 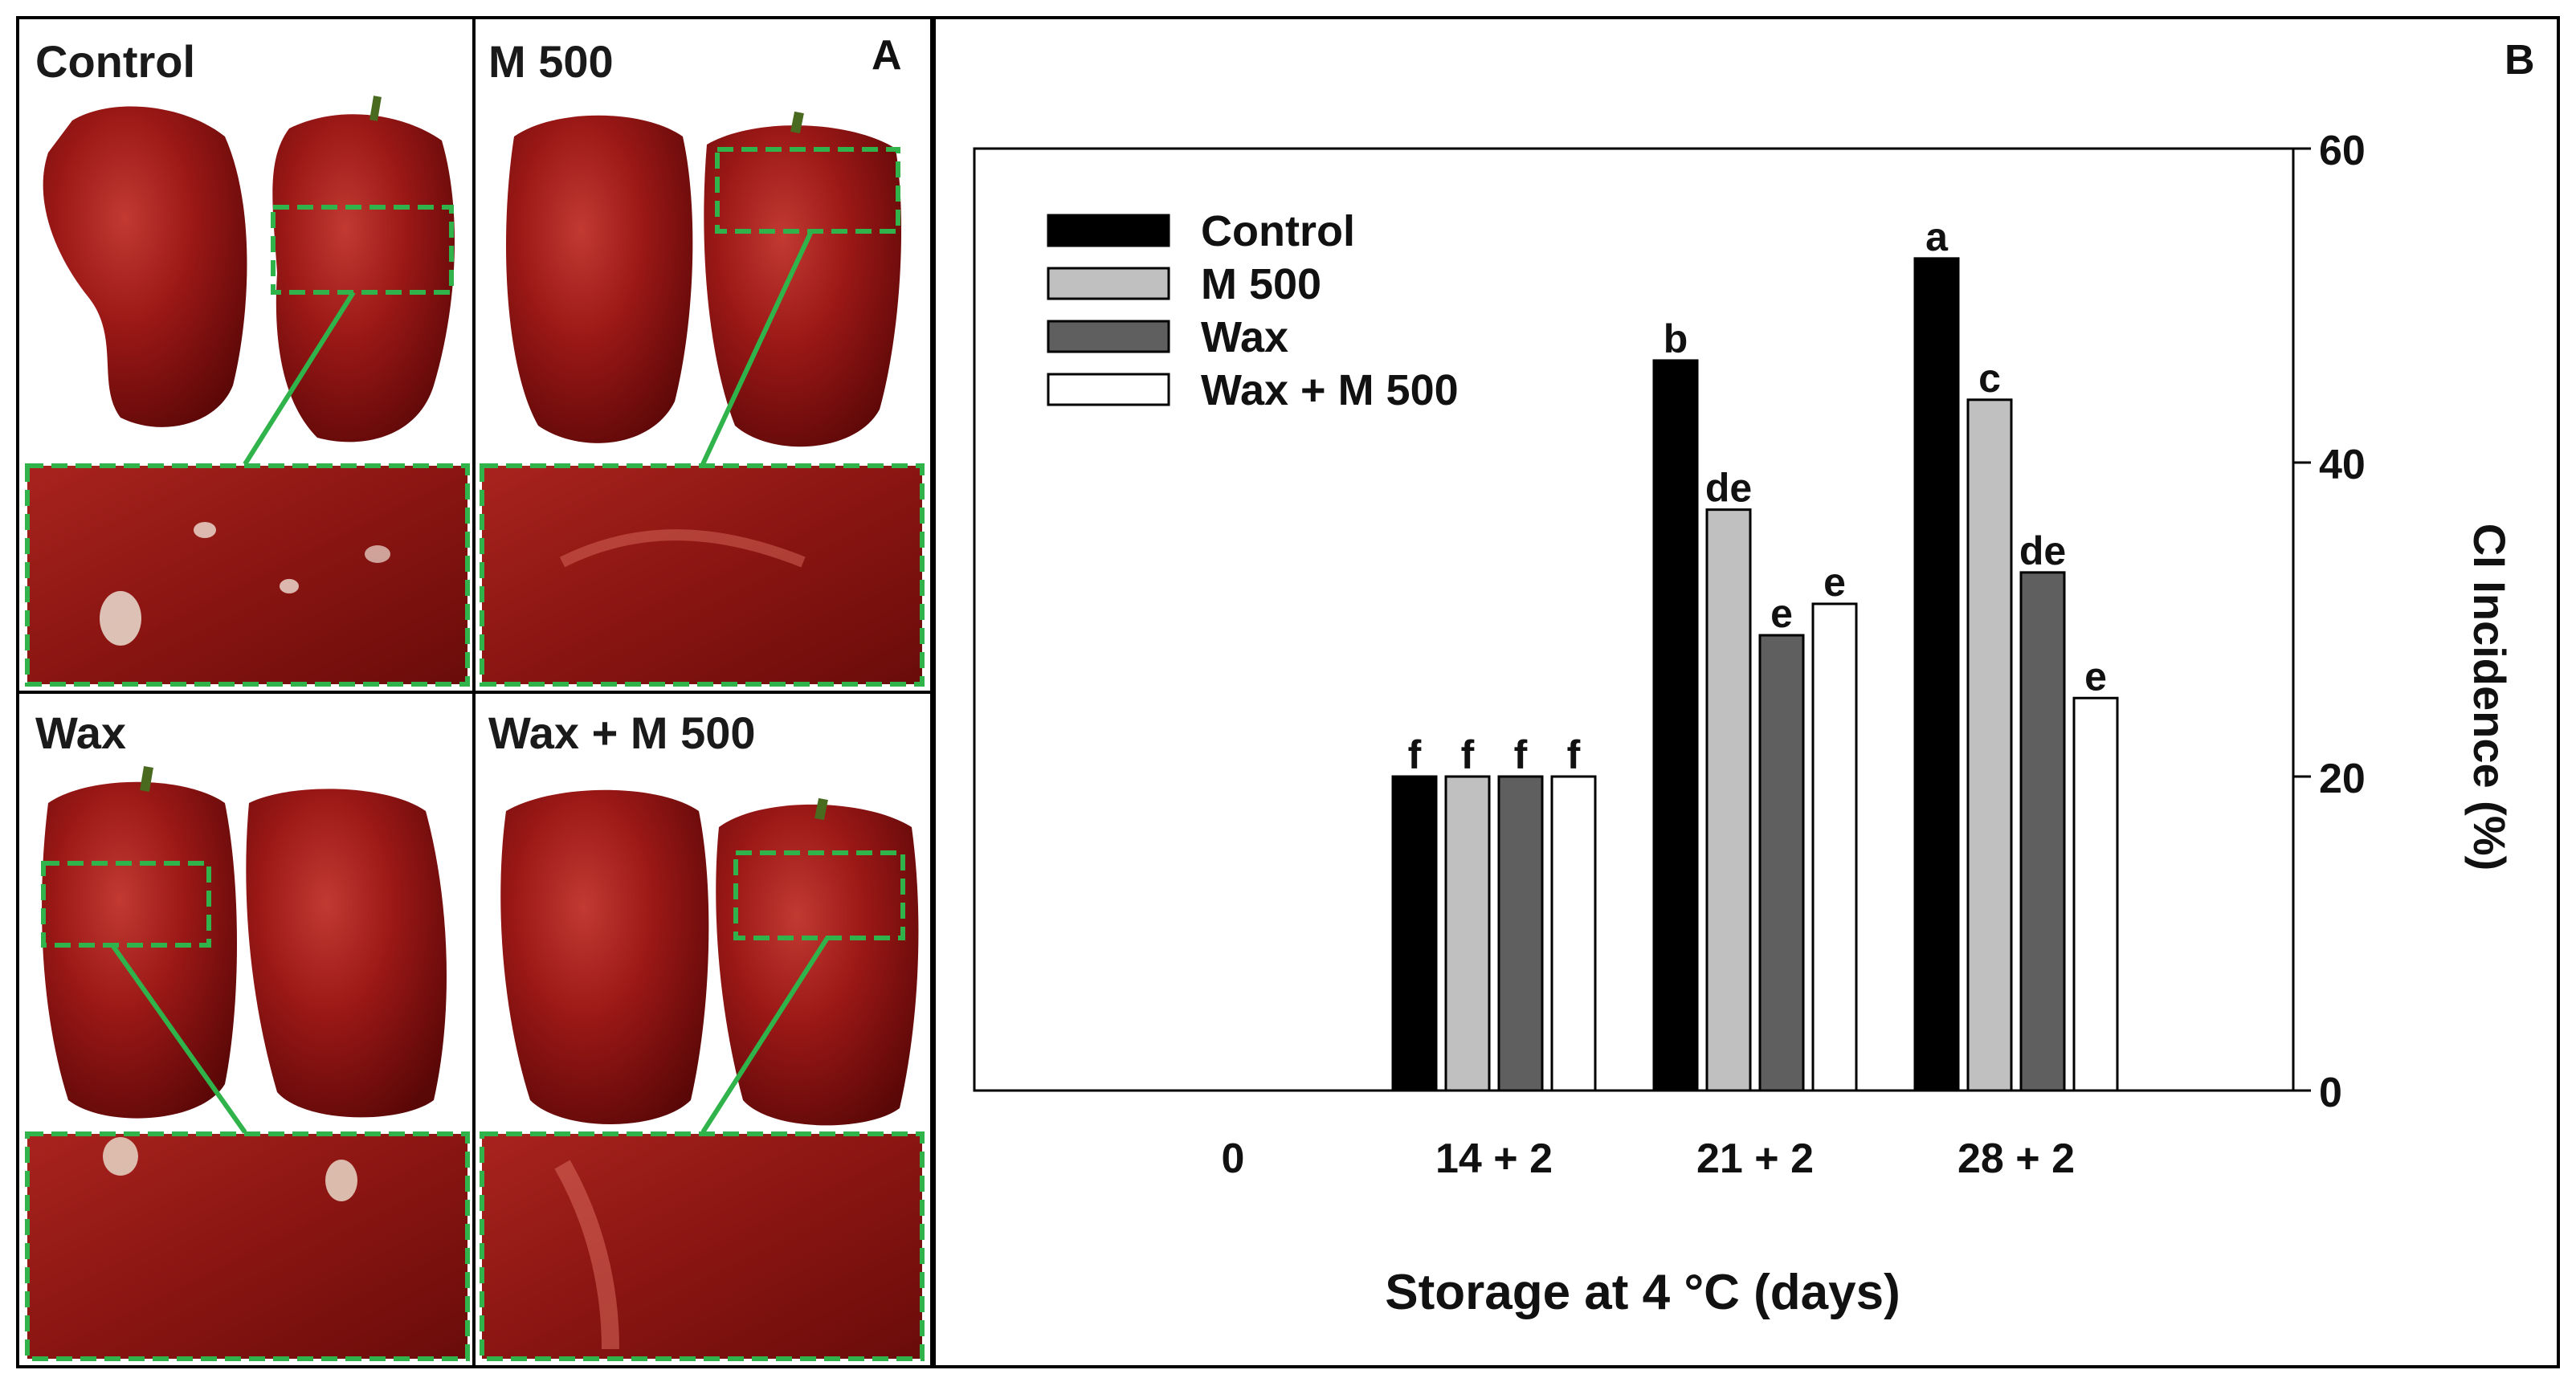 What do you see at coordinates (1278, 231) in the screenshot?
I see `legend-label: Control` at bounding box center [1278, 231].